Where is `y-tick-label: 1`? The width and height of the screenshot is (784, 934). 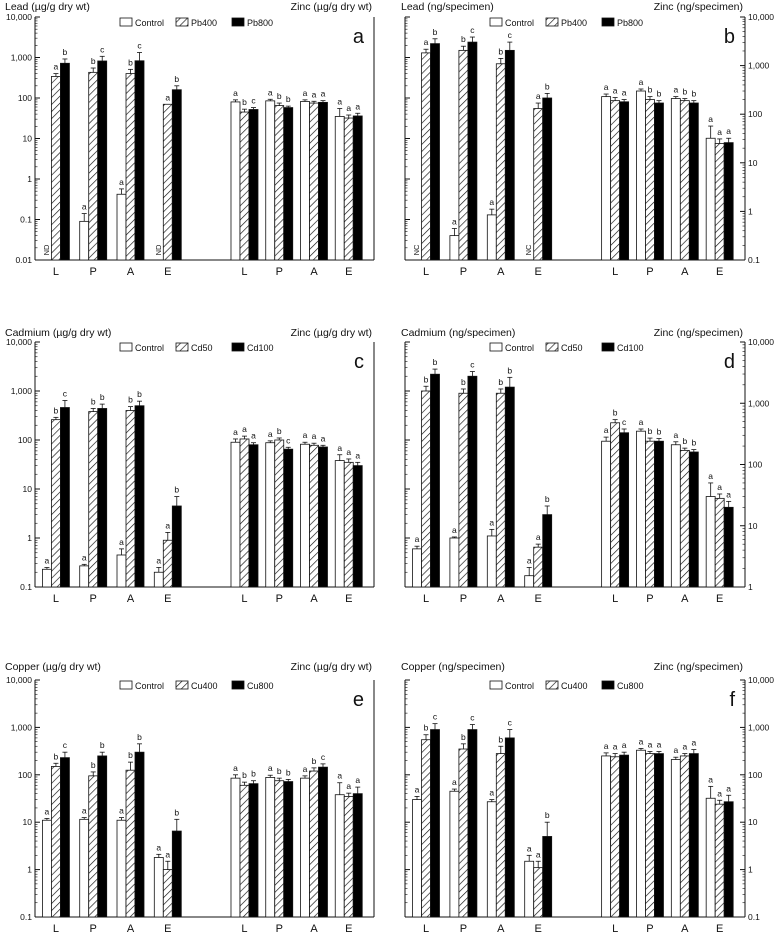 y-tick-label: 1 is located at coordinates (29, 179).